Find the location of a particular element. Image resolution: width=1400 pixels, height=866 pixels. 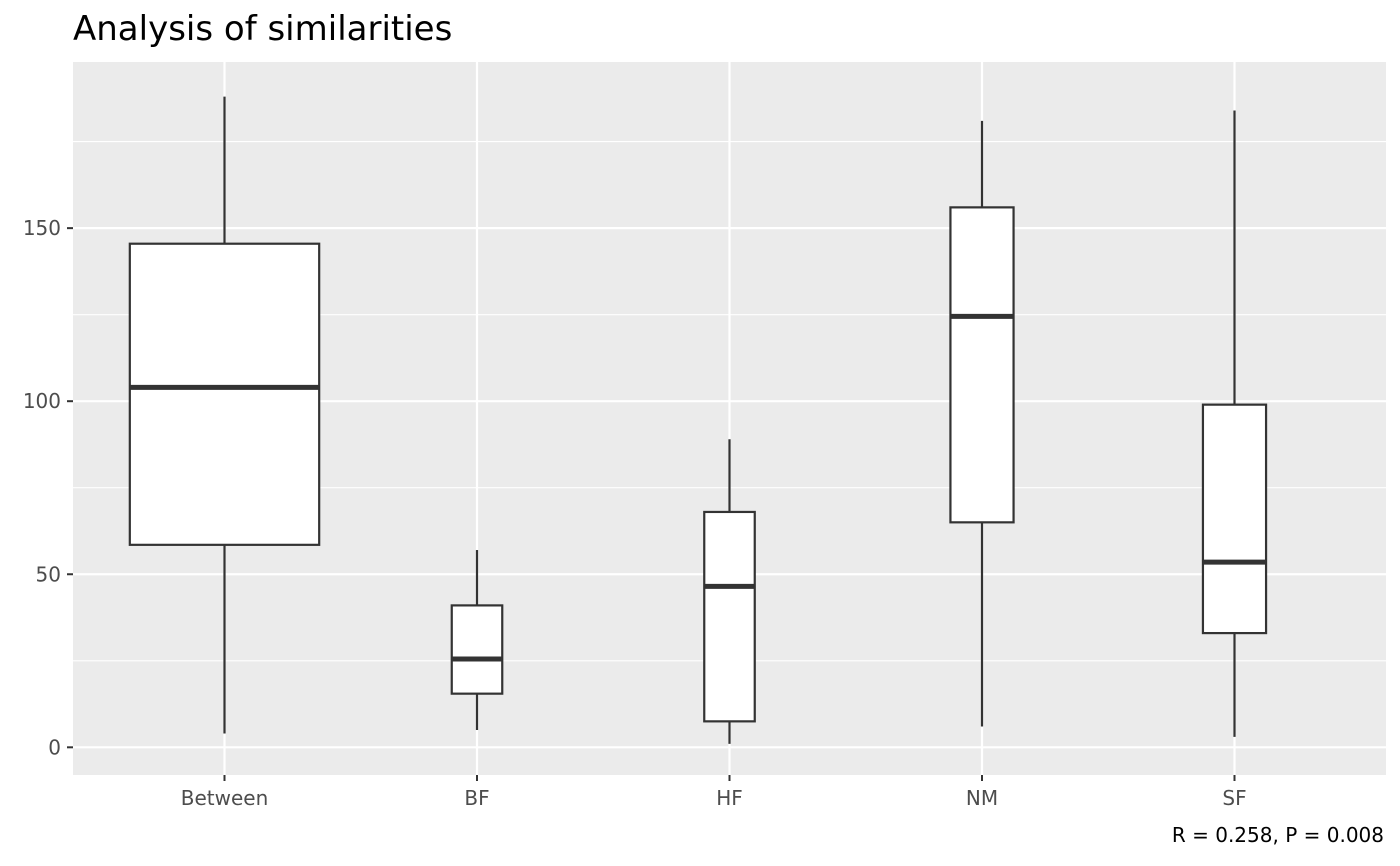

box-between is located at coordinates (224, 415).